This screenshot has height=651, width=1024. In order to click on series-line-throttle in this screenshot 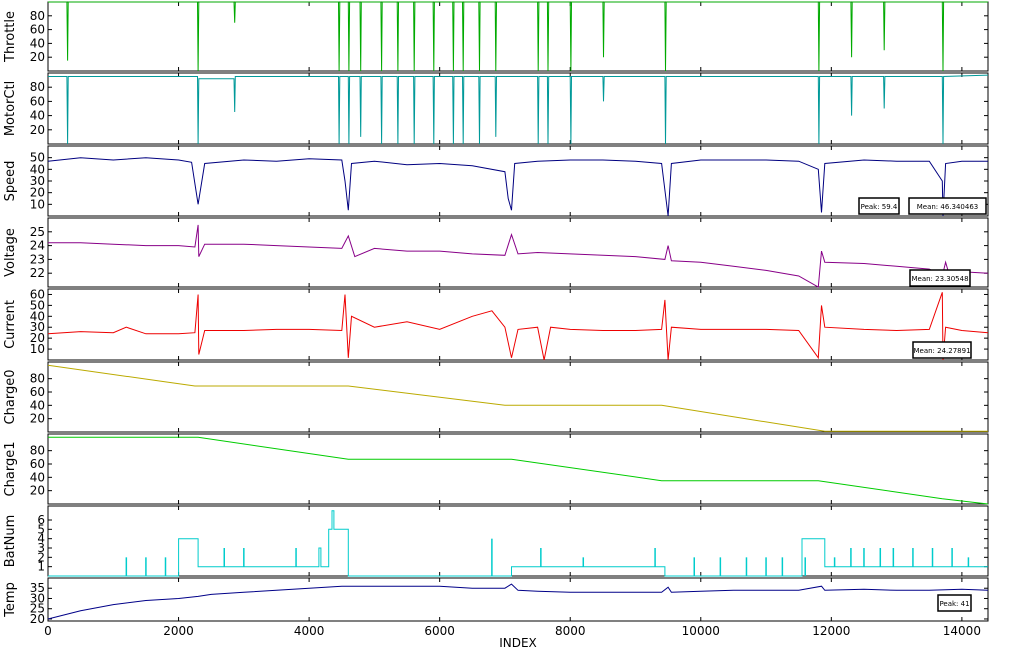, I will do `click(518, 36)`.